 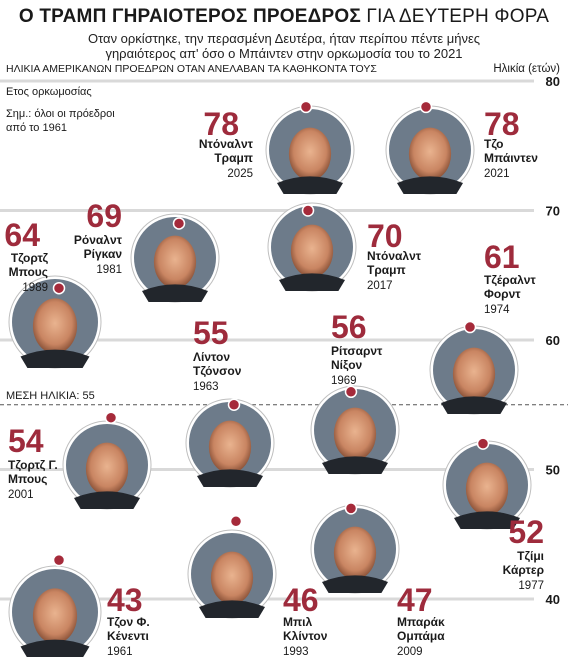 I want to click on name-line: Λίντον, so click(x=211, y=357).